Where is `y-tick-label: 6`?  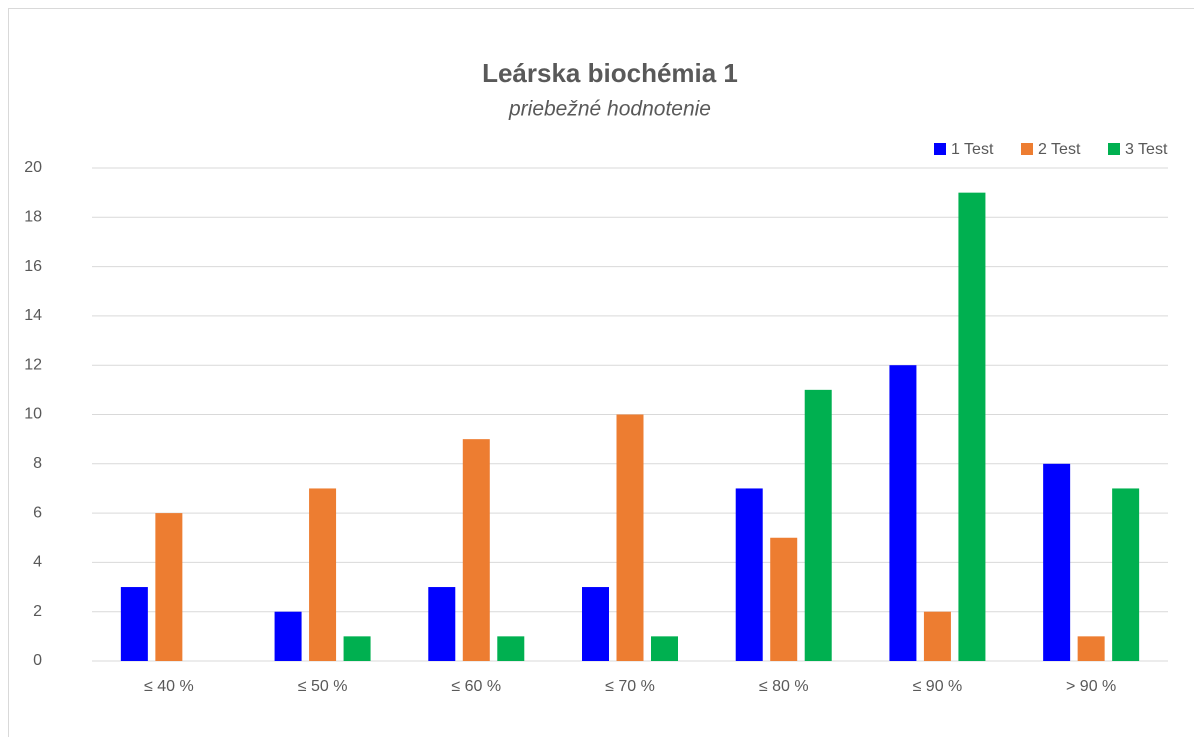 y-tick-label: 6 is located at coordinates (37, 512).